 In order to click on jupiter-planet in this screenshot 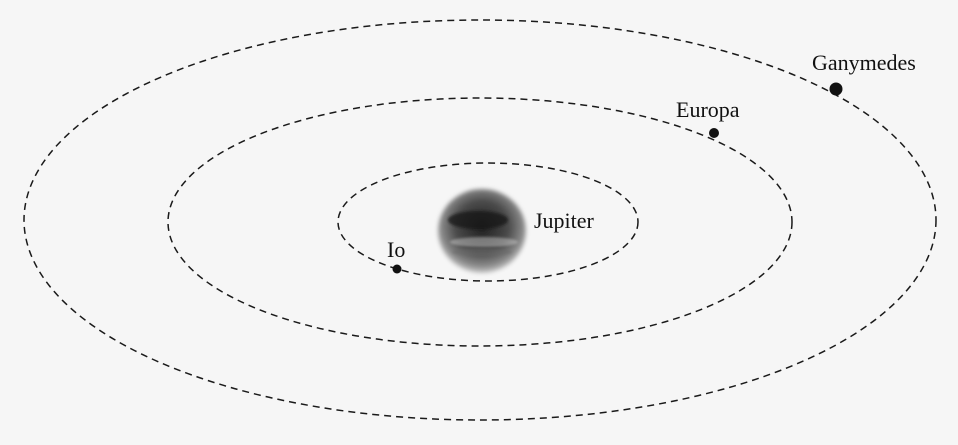, I will do `click(482, 231)`.